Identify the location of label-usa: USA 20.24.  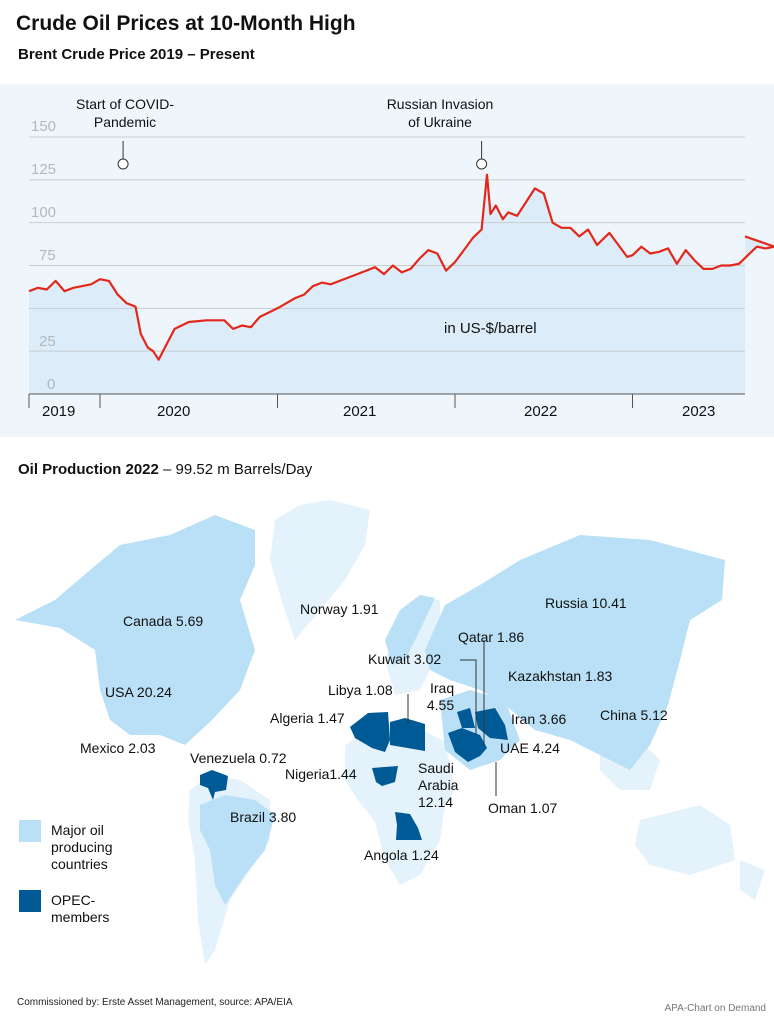
(138, 692).